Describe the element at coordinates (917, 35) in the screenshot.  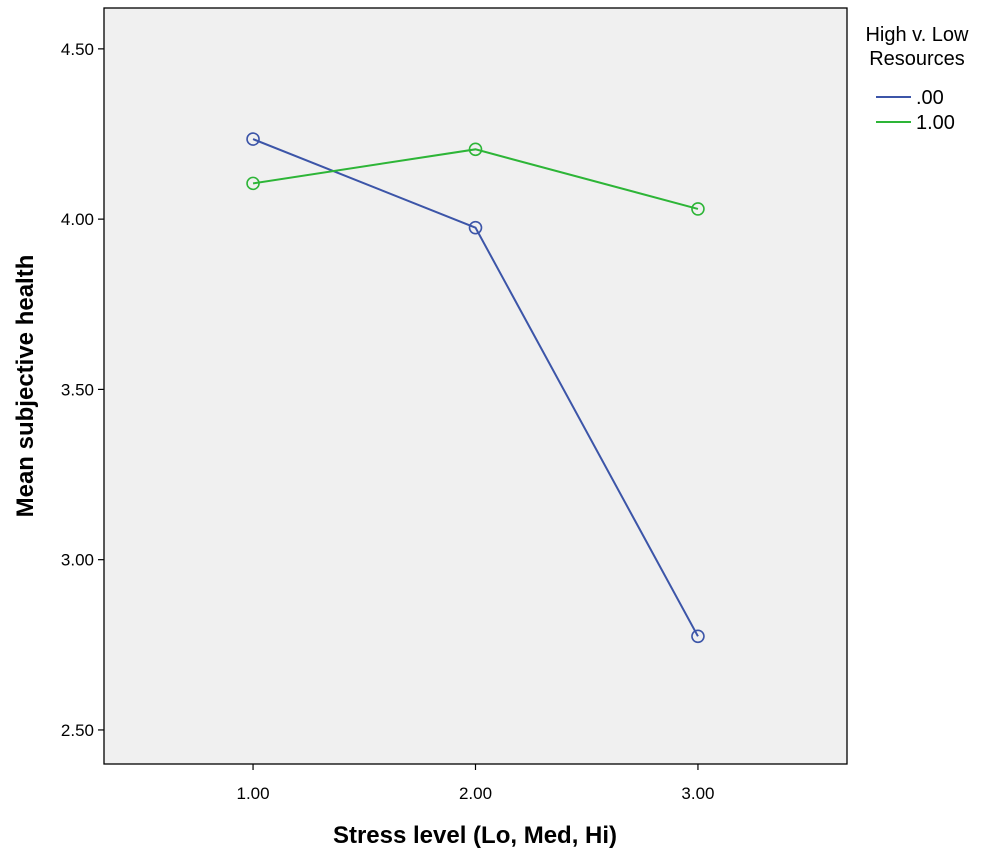
I see `legend-title-line1: High v. Low` at that location.